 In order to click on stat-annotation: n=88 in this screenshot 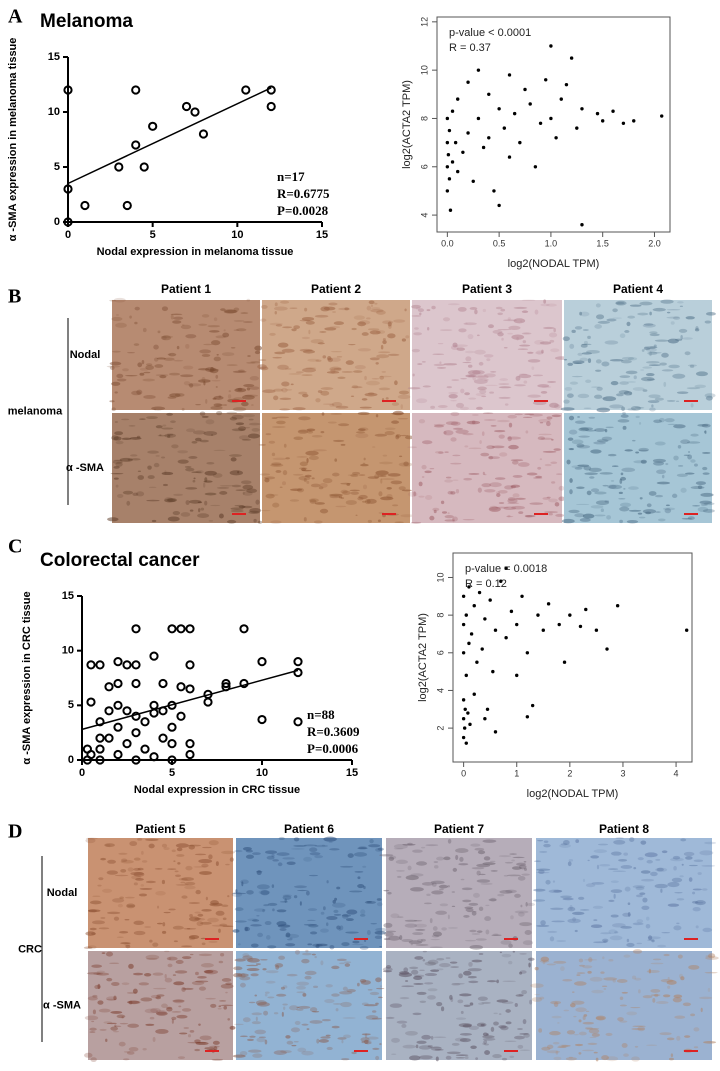, I will do `click(321, 714)`.